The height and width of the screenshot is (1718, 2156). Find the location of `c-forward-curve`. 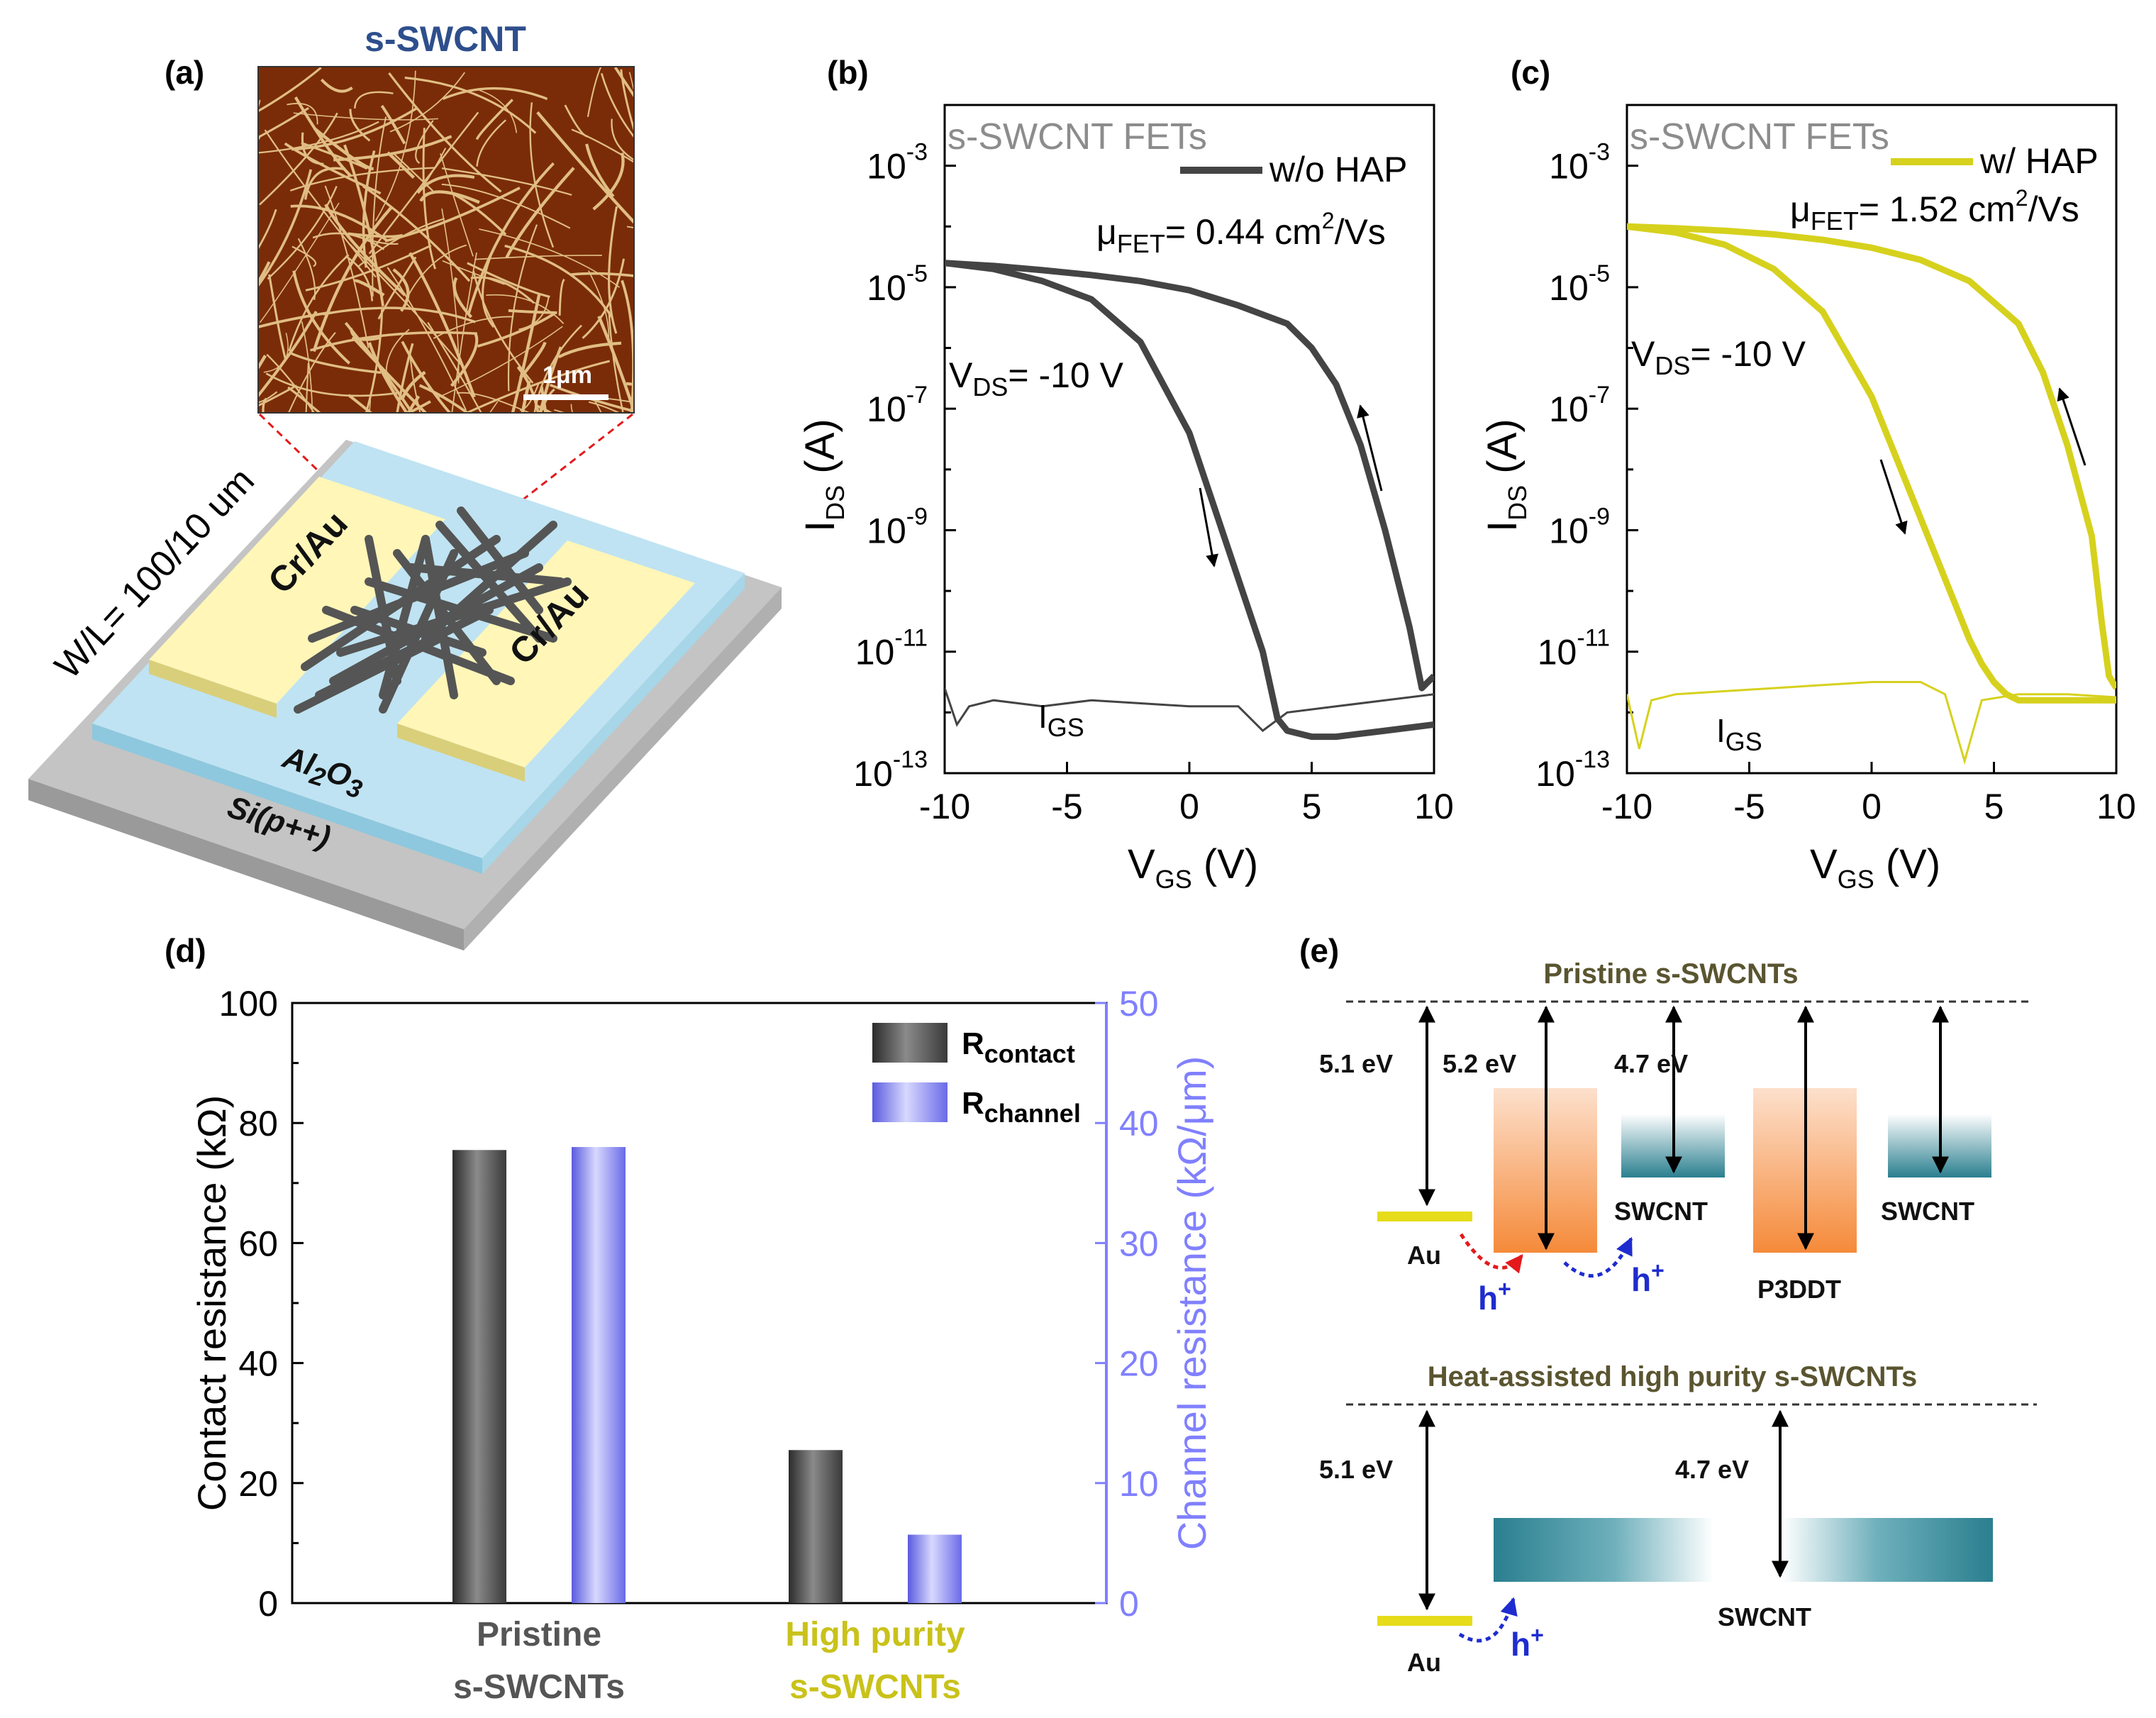

c-forward-curve is located at coordinates (1871, 464).